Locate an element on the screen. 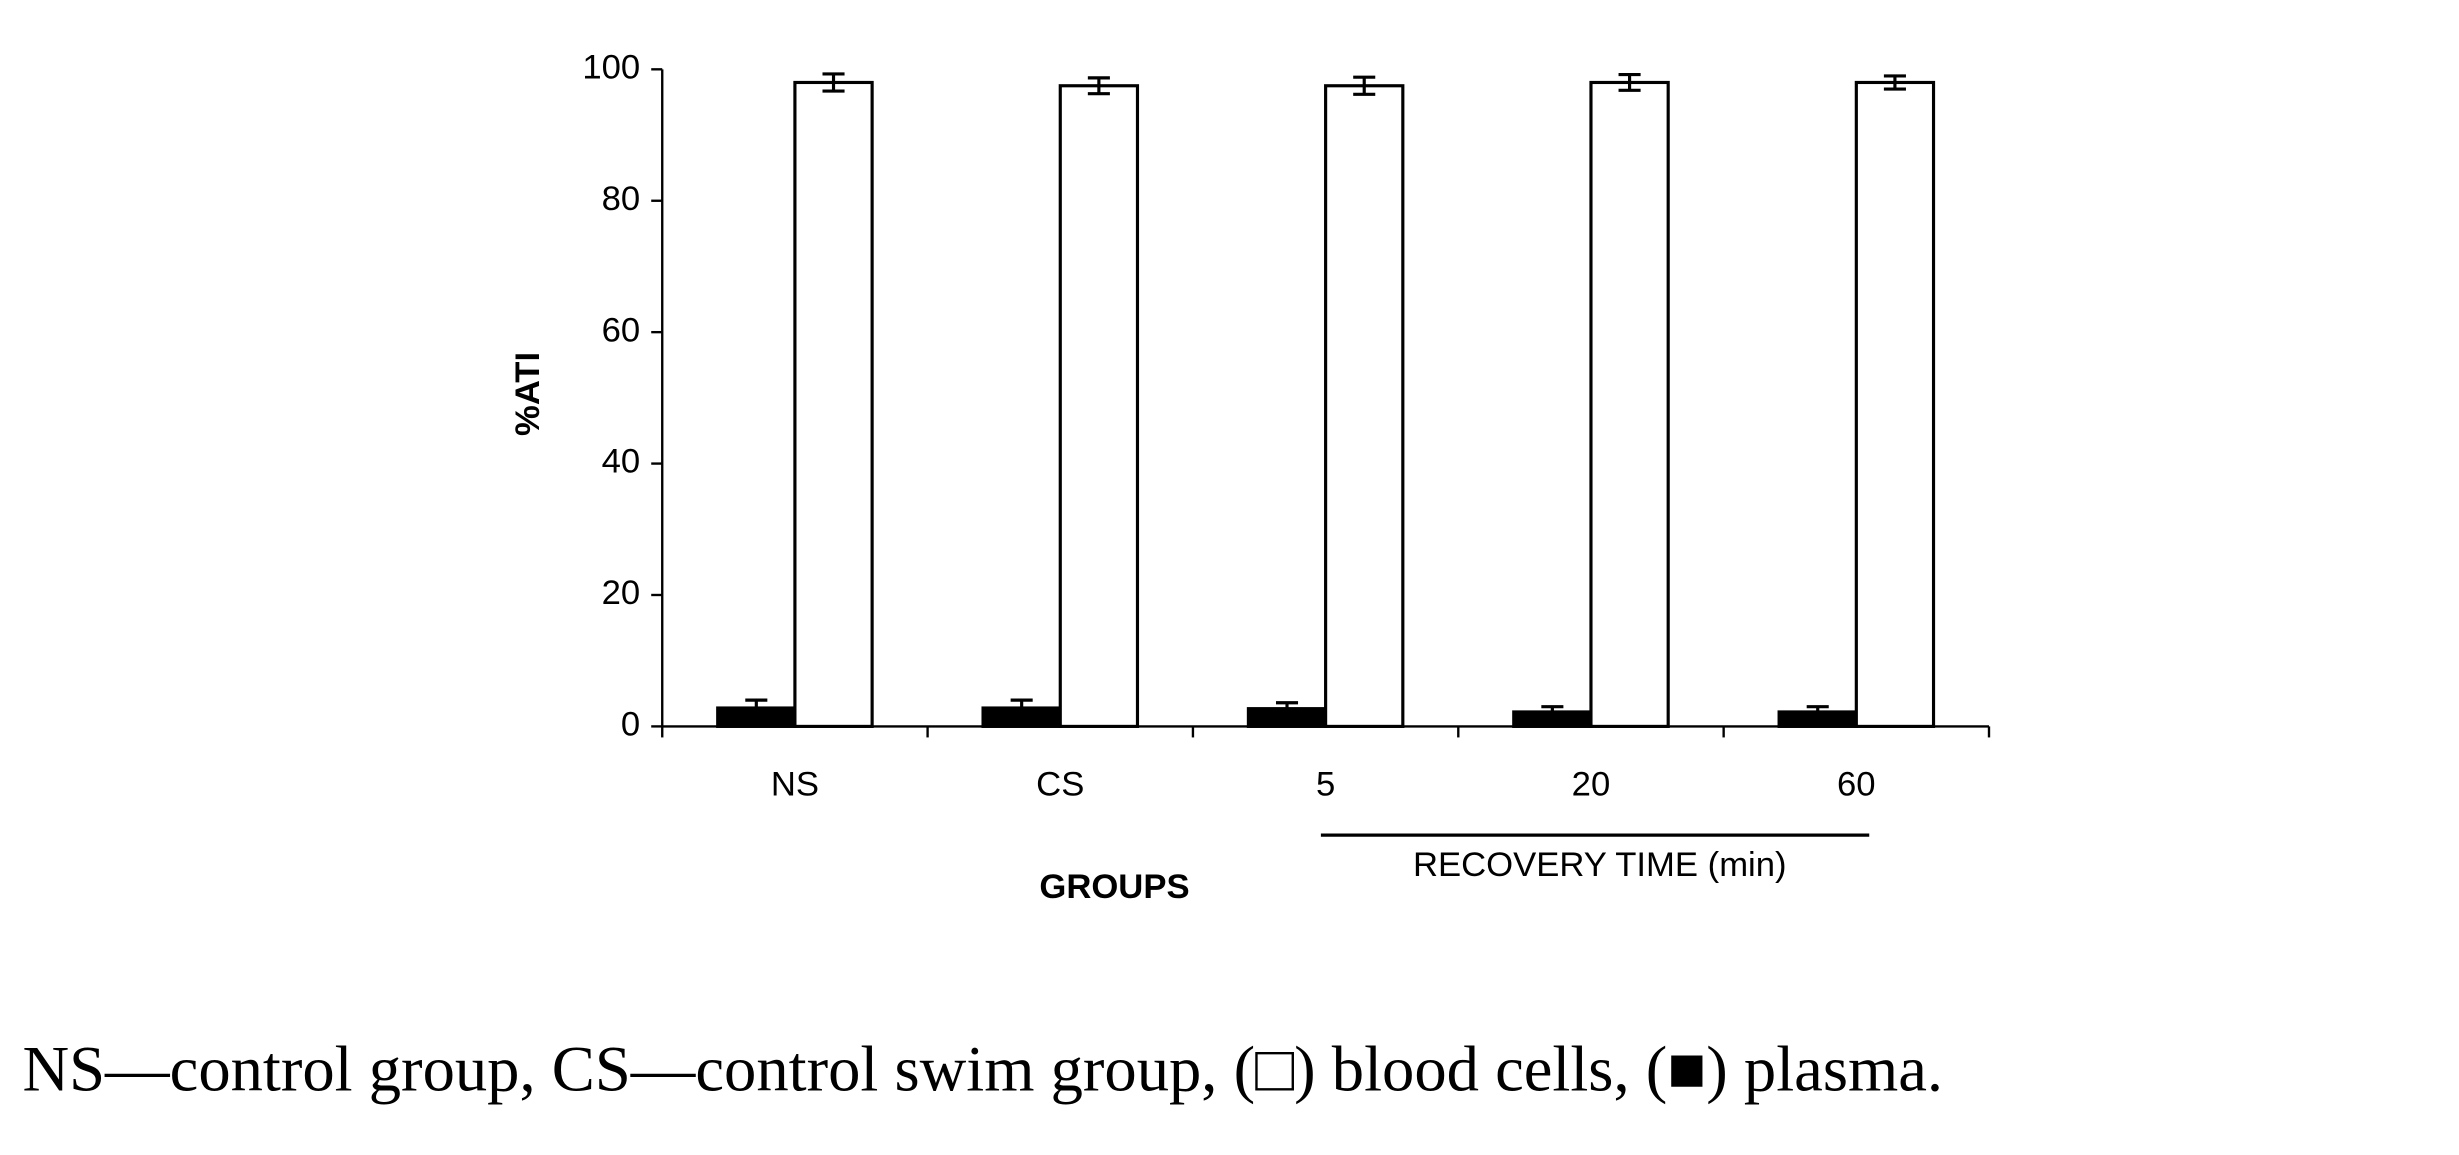 The image size is (2459, 1155). x-tick-label: CS is located at coordinates (1060, 784).